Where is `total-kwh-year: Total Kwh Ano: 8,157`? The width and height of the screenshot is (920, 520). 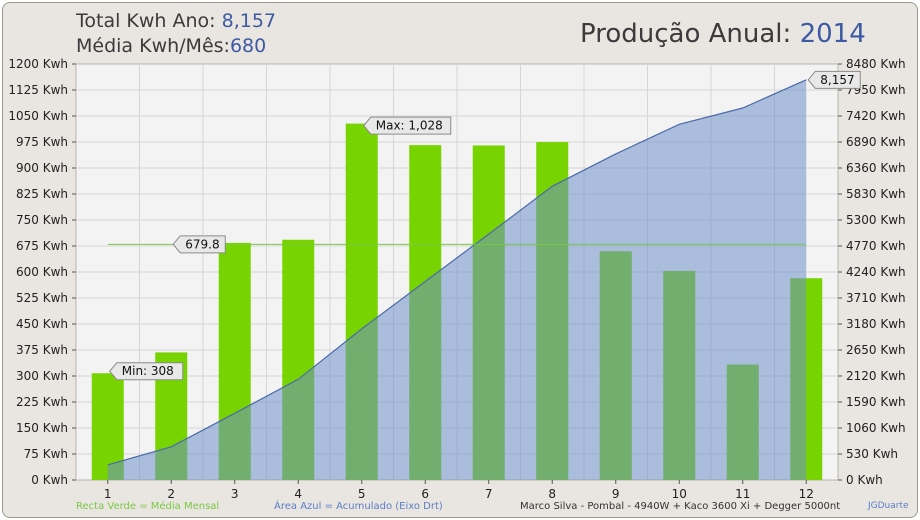 total-kwh-year: Total Kwh Ano: 8,157 is located at coordinates (176, 21).